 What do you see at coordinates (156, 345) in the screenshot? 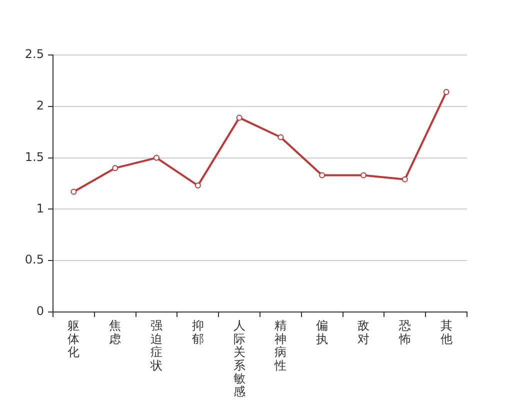
I see `x-tick-label: 强迫症状` at bounding box center [156, 345].